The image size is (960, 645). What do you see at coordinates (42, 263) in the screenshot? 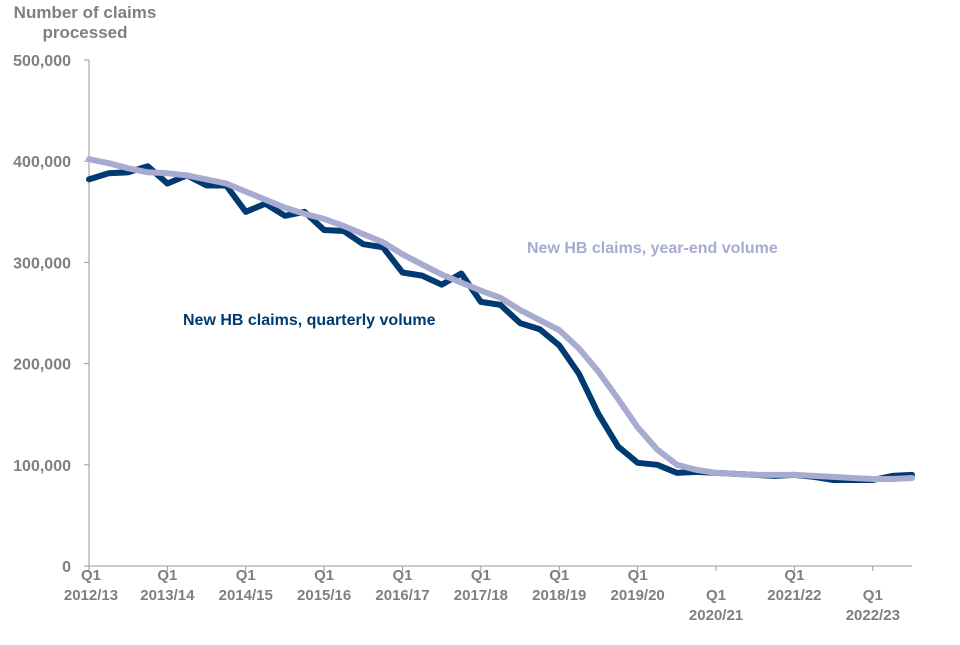
I see `y-tick-label: 300,000` at bounding box center [42, 263].